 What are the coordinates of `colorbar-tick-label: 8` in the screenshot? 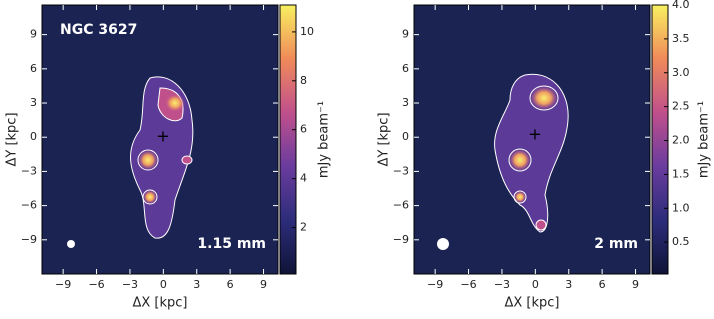 It's located at (303, 80).